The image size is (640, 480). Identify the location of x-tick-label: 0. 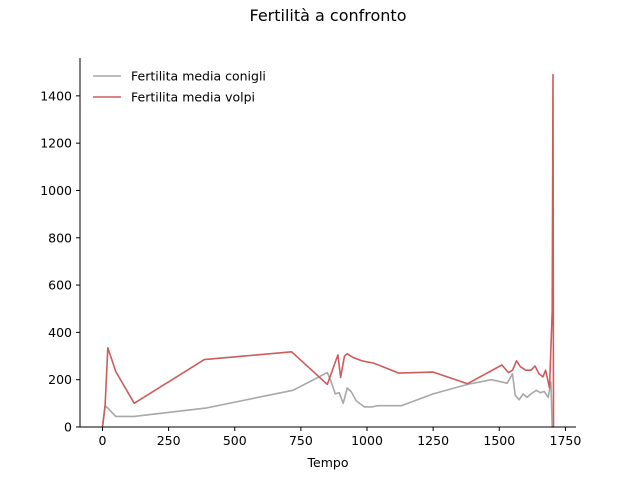
(103, 440).